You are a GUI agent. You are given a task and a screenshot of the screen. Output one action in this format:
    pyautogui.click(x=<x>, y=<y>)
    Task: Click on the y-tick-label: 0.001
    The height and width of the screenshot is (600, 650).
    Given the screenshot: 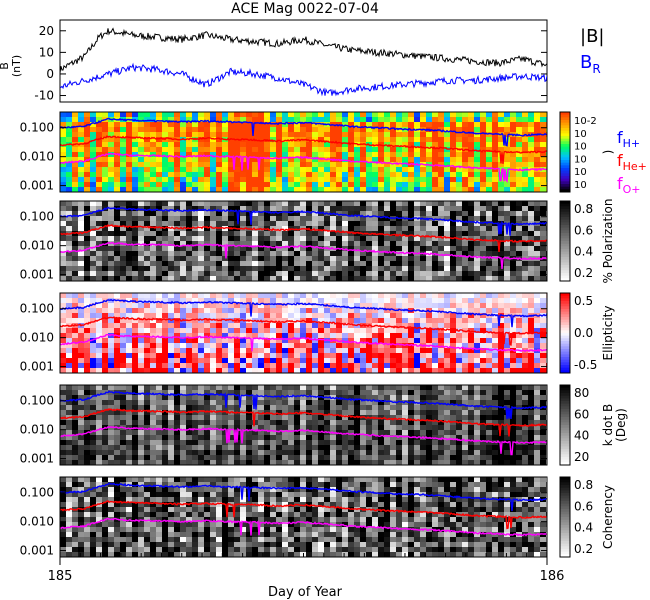 What is the action you would take?
    pyautogui.click(x=37, y=367)
    